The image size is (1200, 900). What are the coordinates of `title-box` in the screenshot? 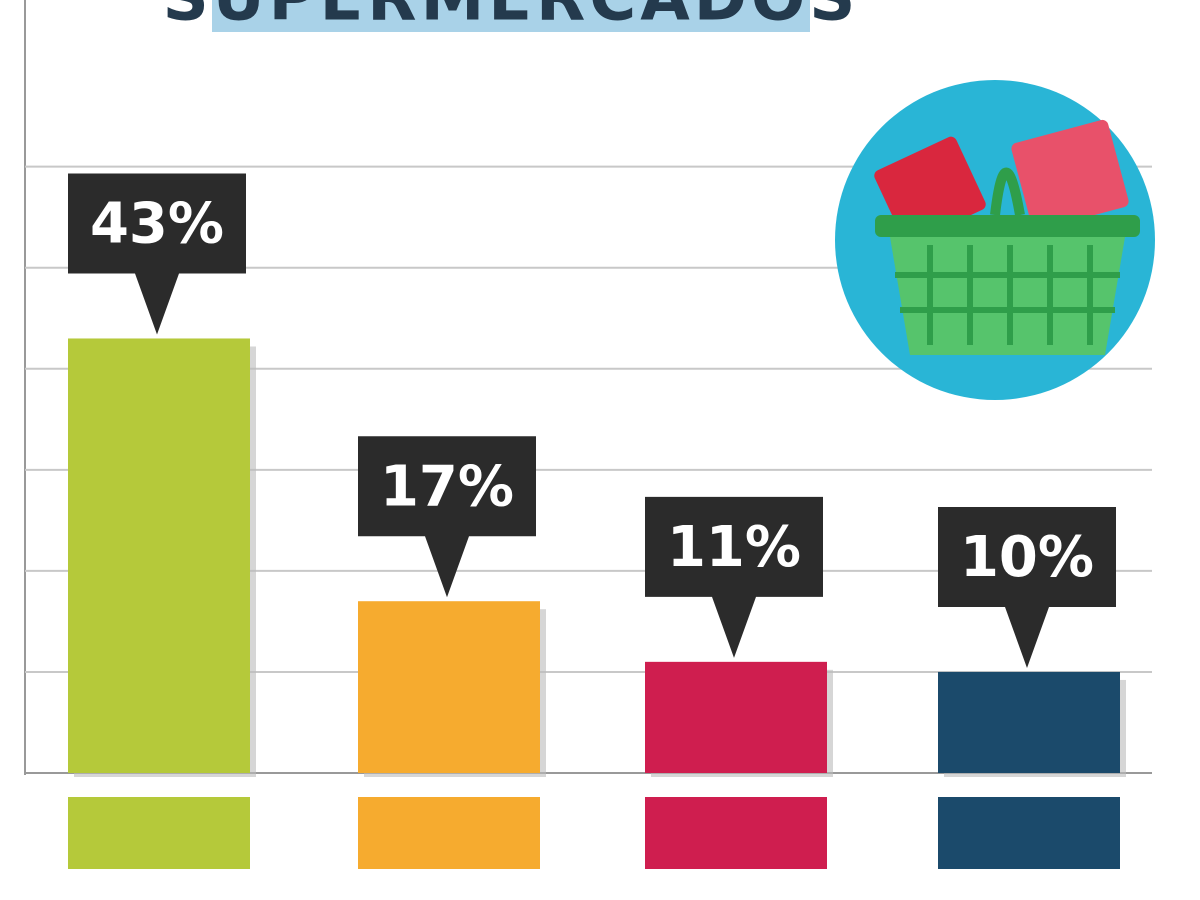 It's located at (511, 16).